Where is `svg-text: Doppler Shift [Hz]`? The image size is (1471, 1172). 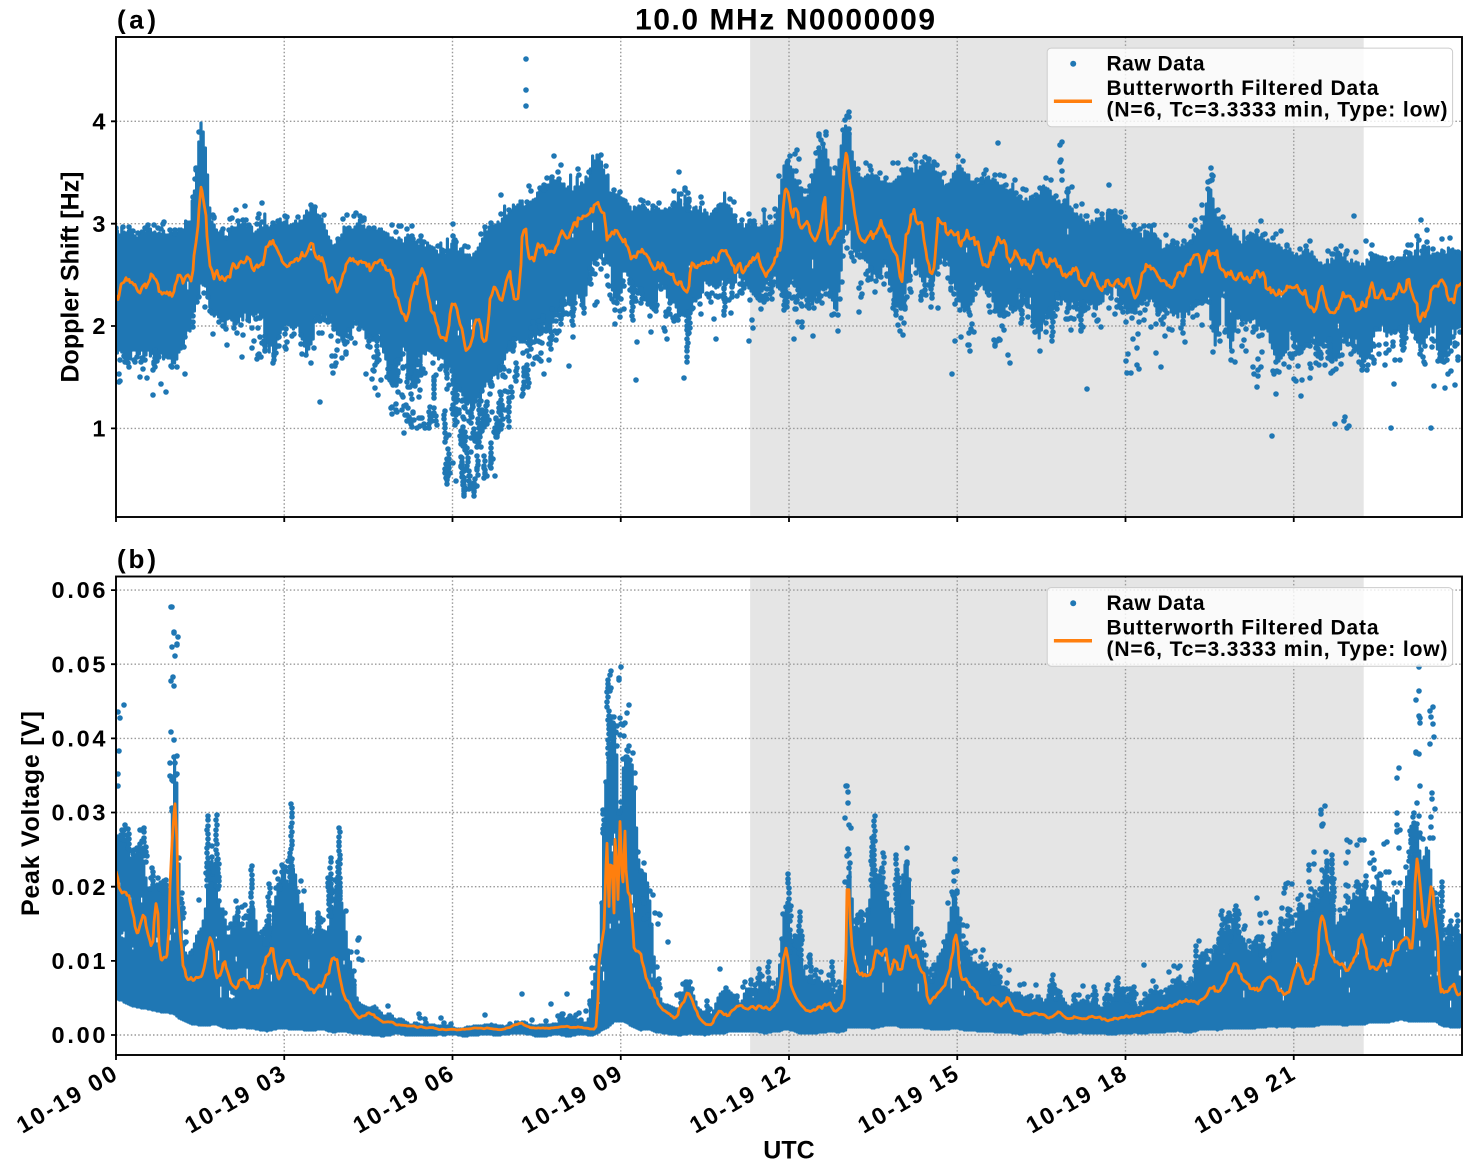 svg-text: Doppler Shift [Hz] is located at coordinates (71, 277).